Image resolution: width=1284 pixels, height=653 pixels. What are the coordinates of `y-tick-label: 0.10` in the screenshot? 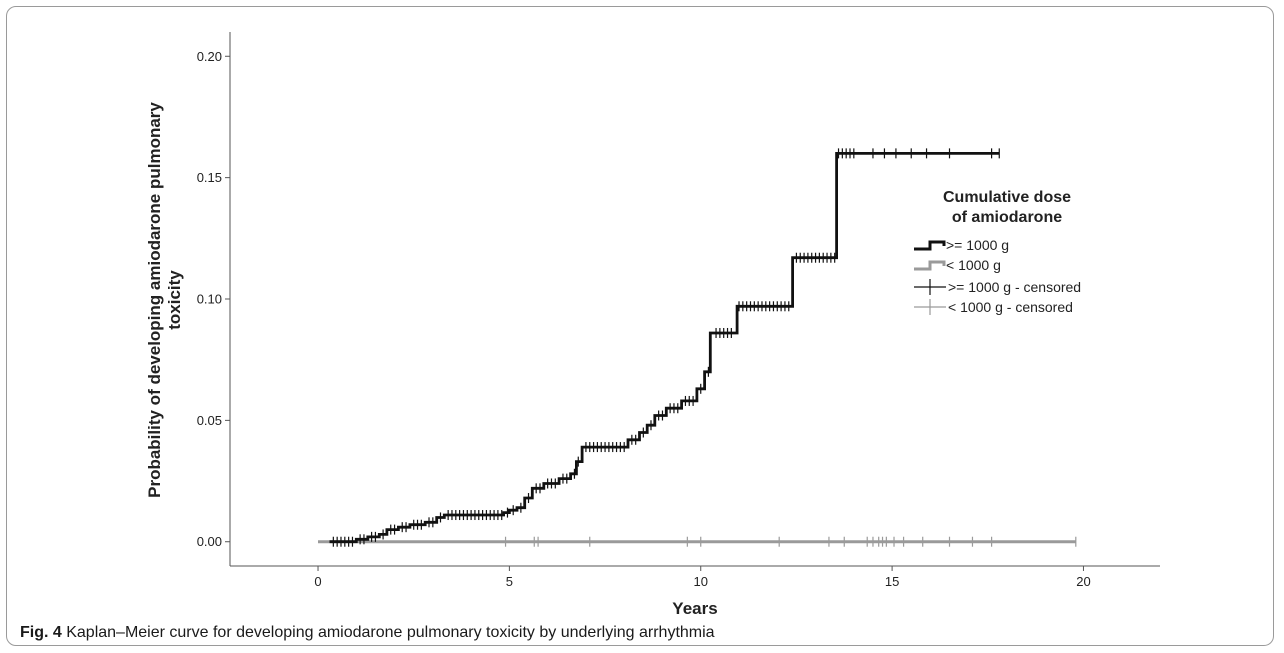 It's located at (209, 299).